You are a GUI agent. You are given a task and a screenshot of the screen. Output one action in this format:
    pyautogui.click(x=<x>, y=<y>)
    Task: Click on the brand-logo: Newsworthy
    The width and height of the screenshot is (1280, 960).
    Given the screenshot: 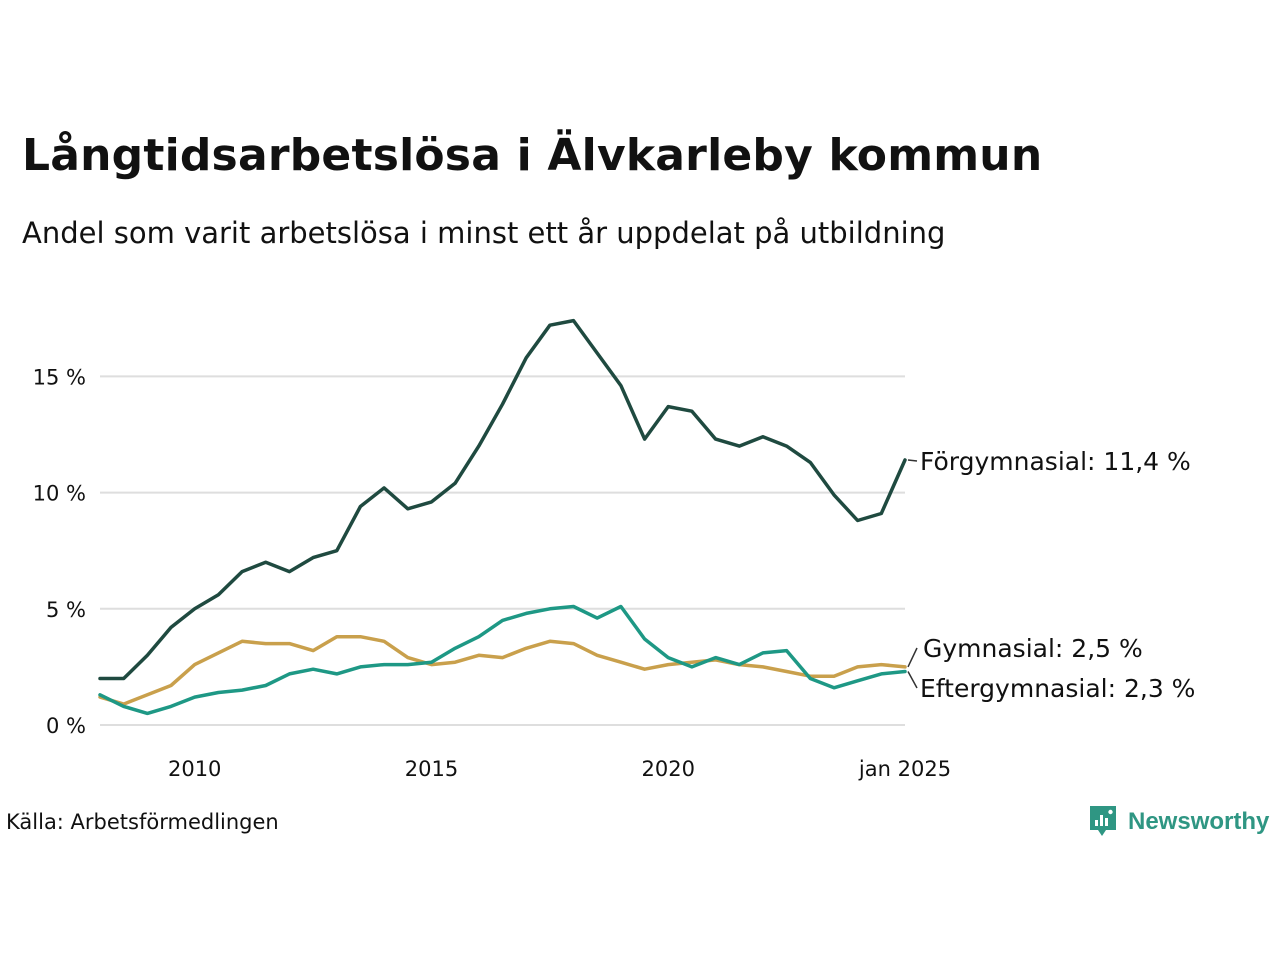 What is the action you would take?
    pyautogui.click(x=1178, y=822)
    